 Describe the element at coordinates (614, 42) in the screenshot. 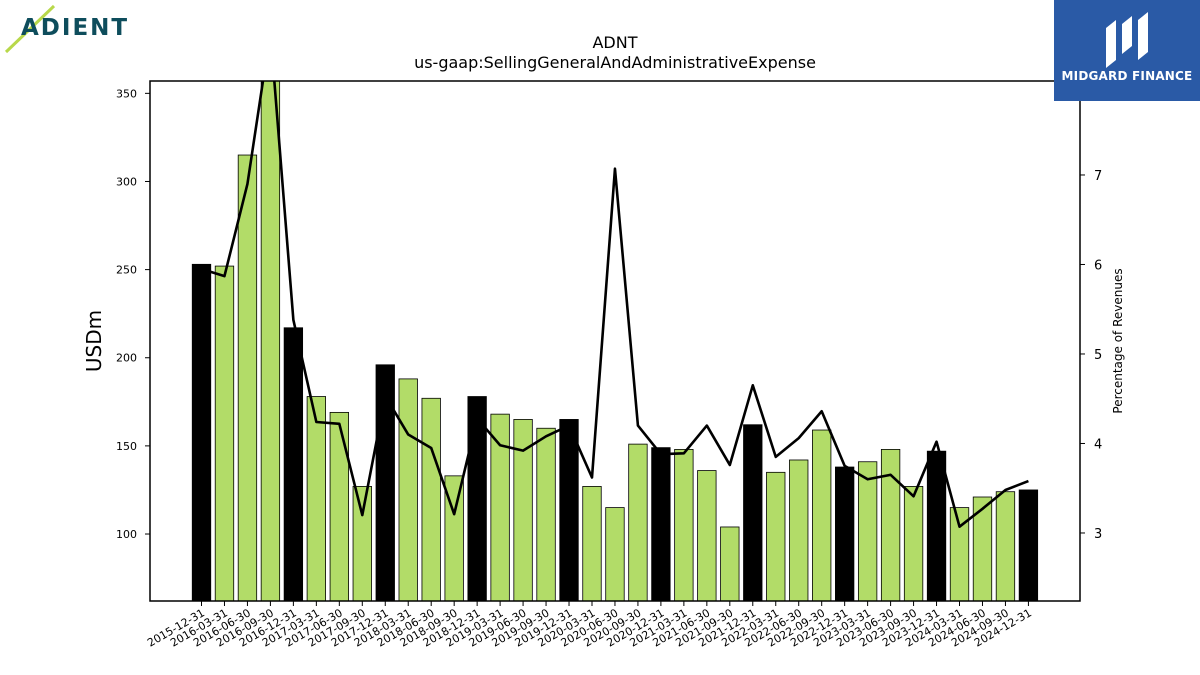

I see `chart-title: ADNT` at that location.